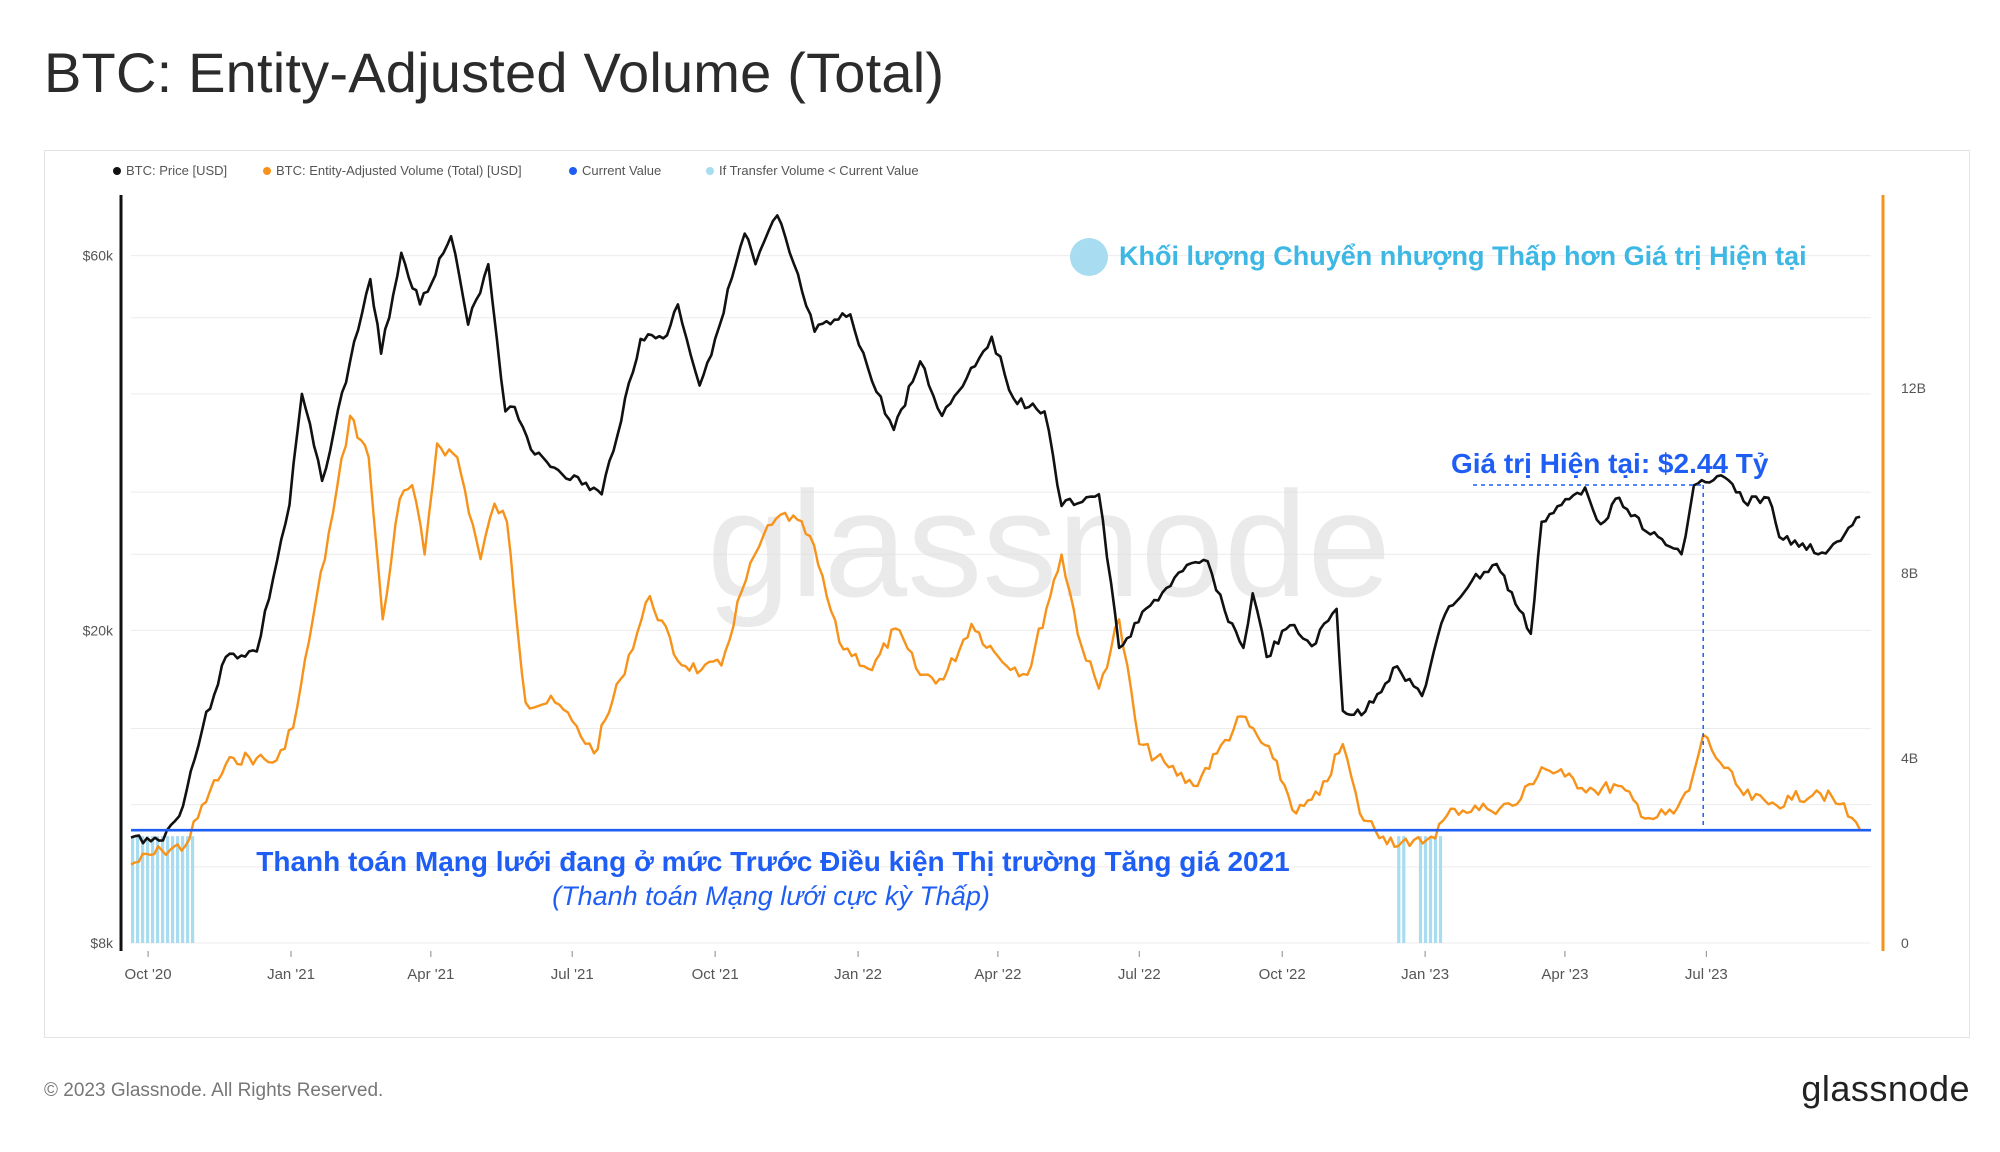 The height and width of the screenshot is (1152, 2000). What do you see at coordinates (1282, 974) in the screenshot?
I see `x-tick-label: Oct '22` at bounding box center [1282, 974].